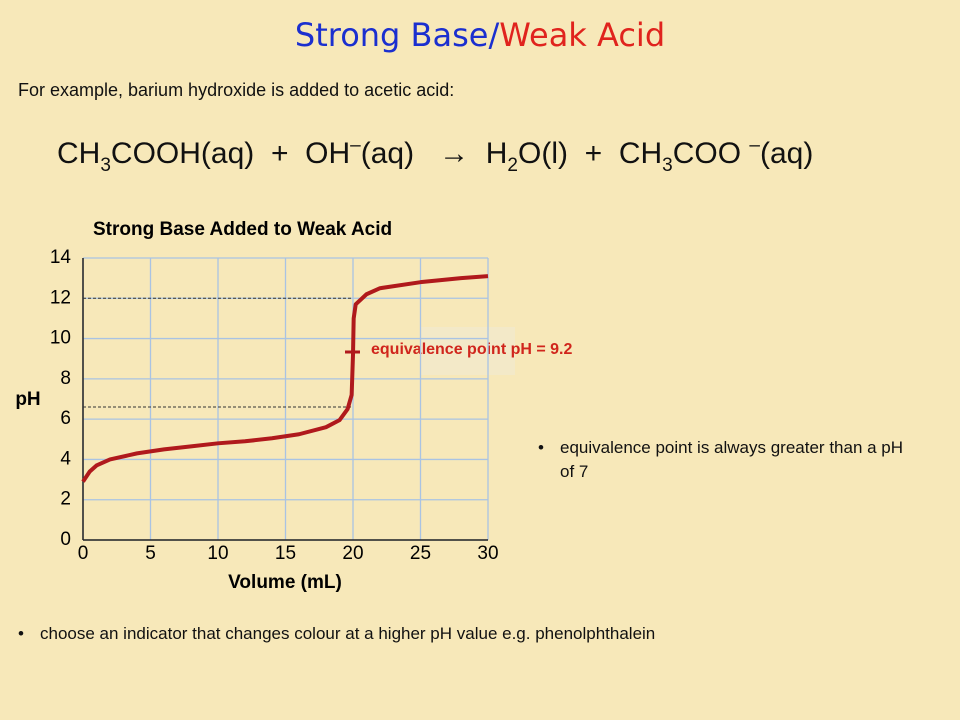  What do you see at coordinates (65, 458) in the screenshot?
I see `y-tick-label: 4` at bounding box center [65, 458].